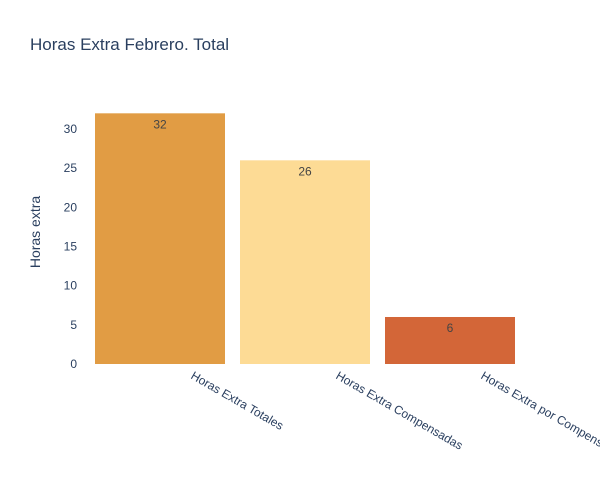 The height and width of the screenshot is (500, 600). What do you see at coordinates (71, 207) in the screenshot?
I see `y-tick-label: 20` at bounding box center [71, 207].